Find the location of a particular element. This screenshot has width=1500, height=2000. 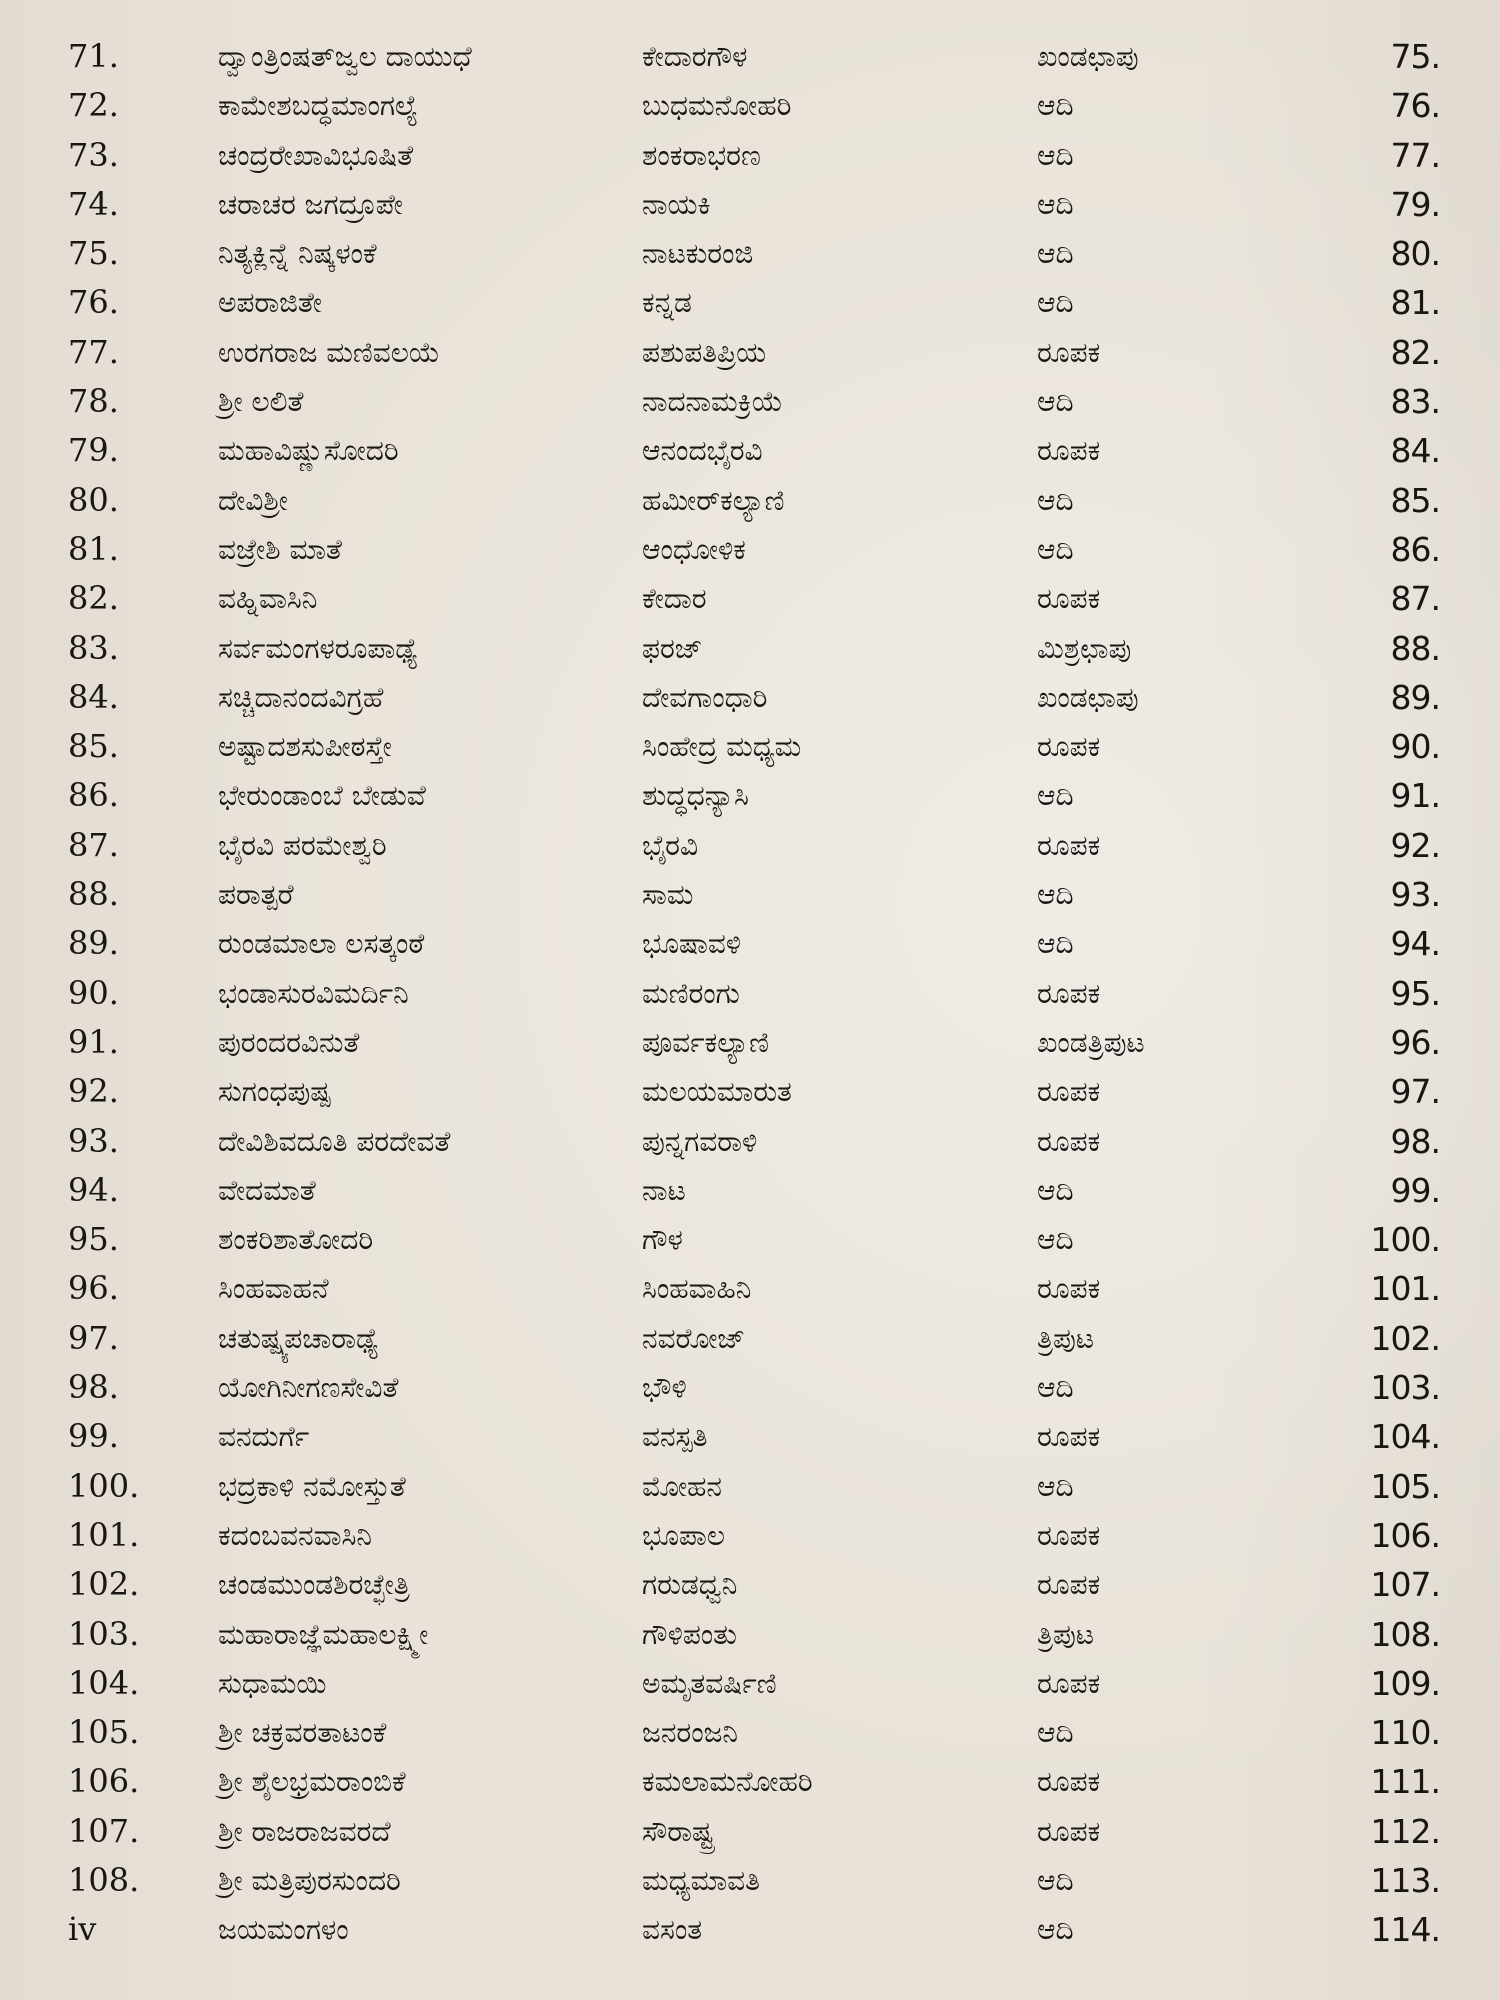

song-title: ಸಚ್ಚಿದಾನಂದವಿಗ್ರಹೆ is located at coordinates (301, 697).